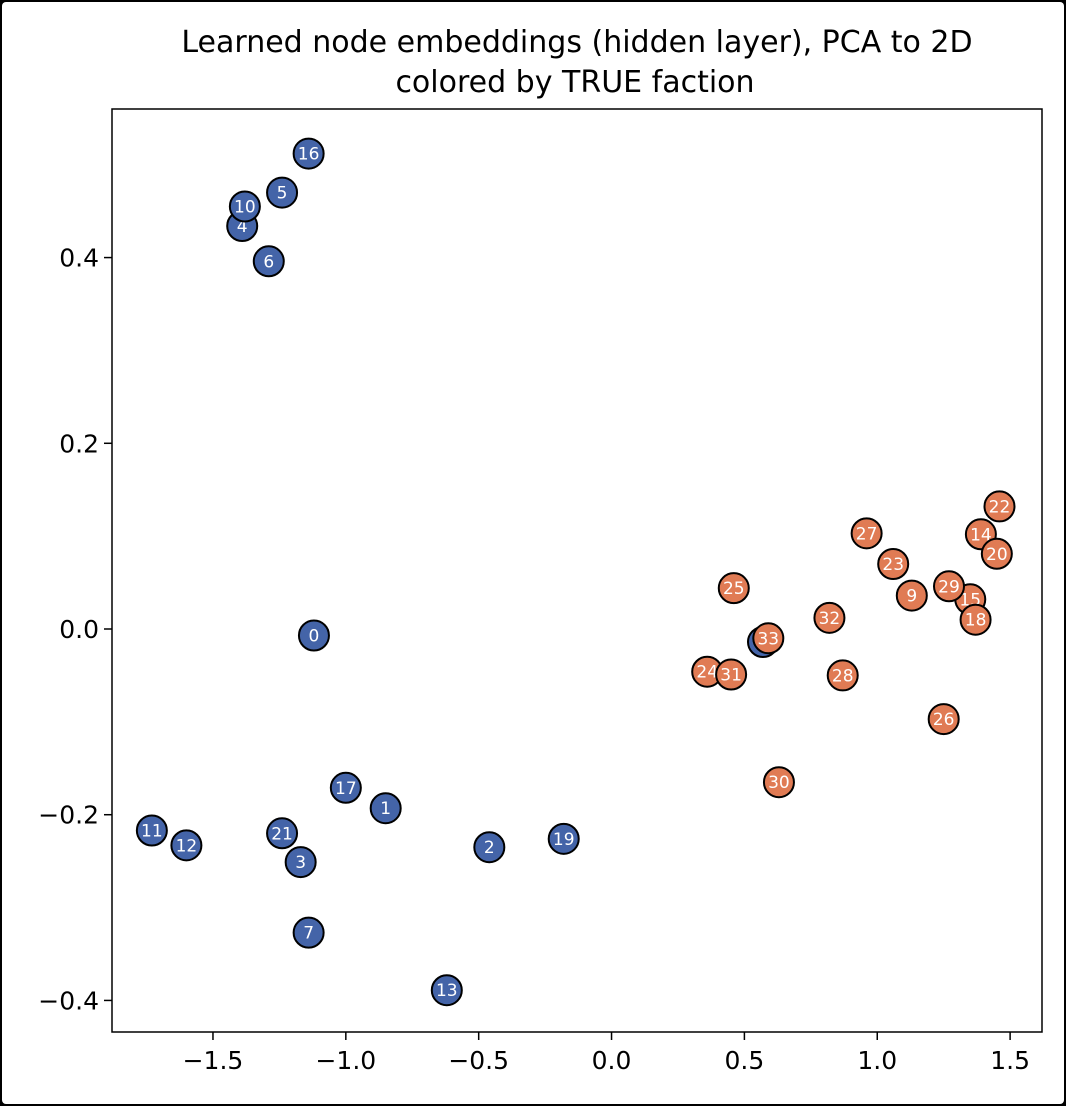 The image size is (1066, 1106). What do you see at coordinates (745, 1060) in the screenshot?
I see `x-tick-label: 0.5` at bounding box center [745, 1060].